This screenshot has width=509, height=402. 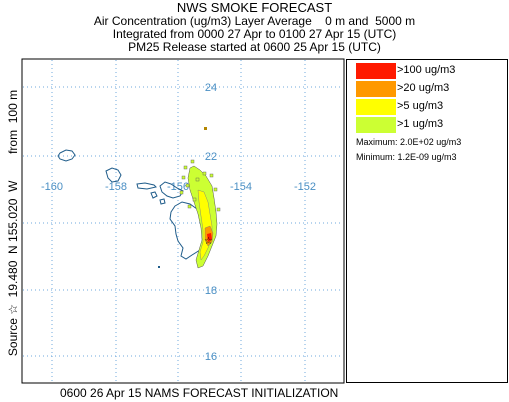 I want to click on smoke-plume, so click(x=189, y=198).